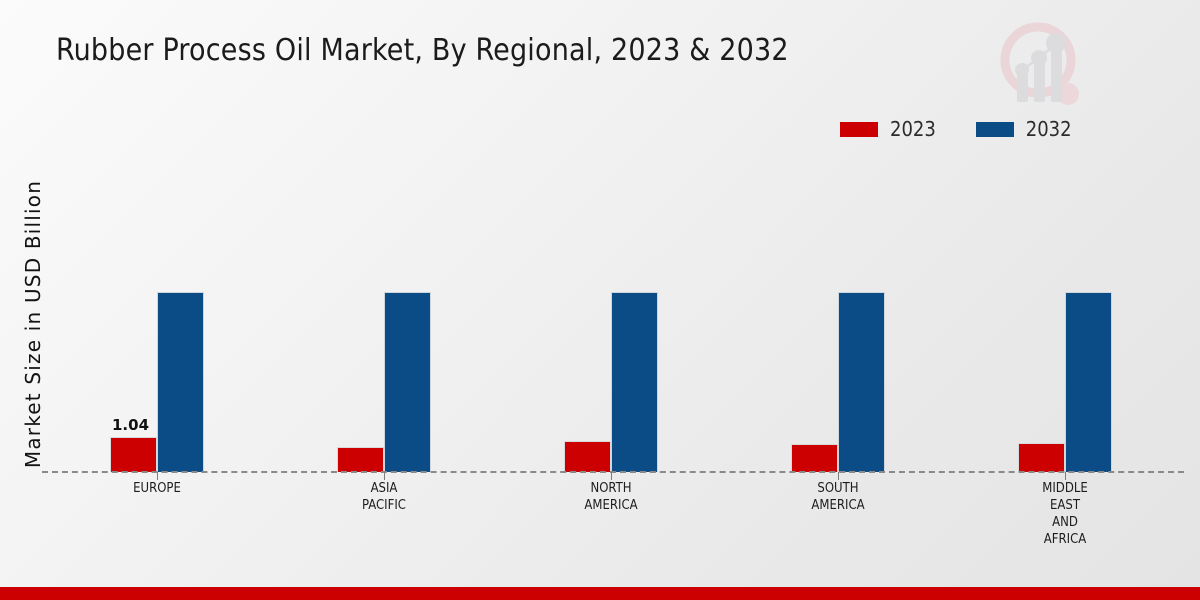  I want to click on x-axis-label-north-america-line2: AMERICA, so click(611, 505).